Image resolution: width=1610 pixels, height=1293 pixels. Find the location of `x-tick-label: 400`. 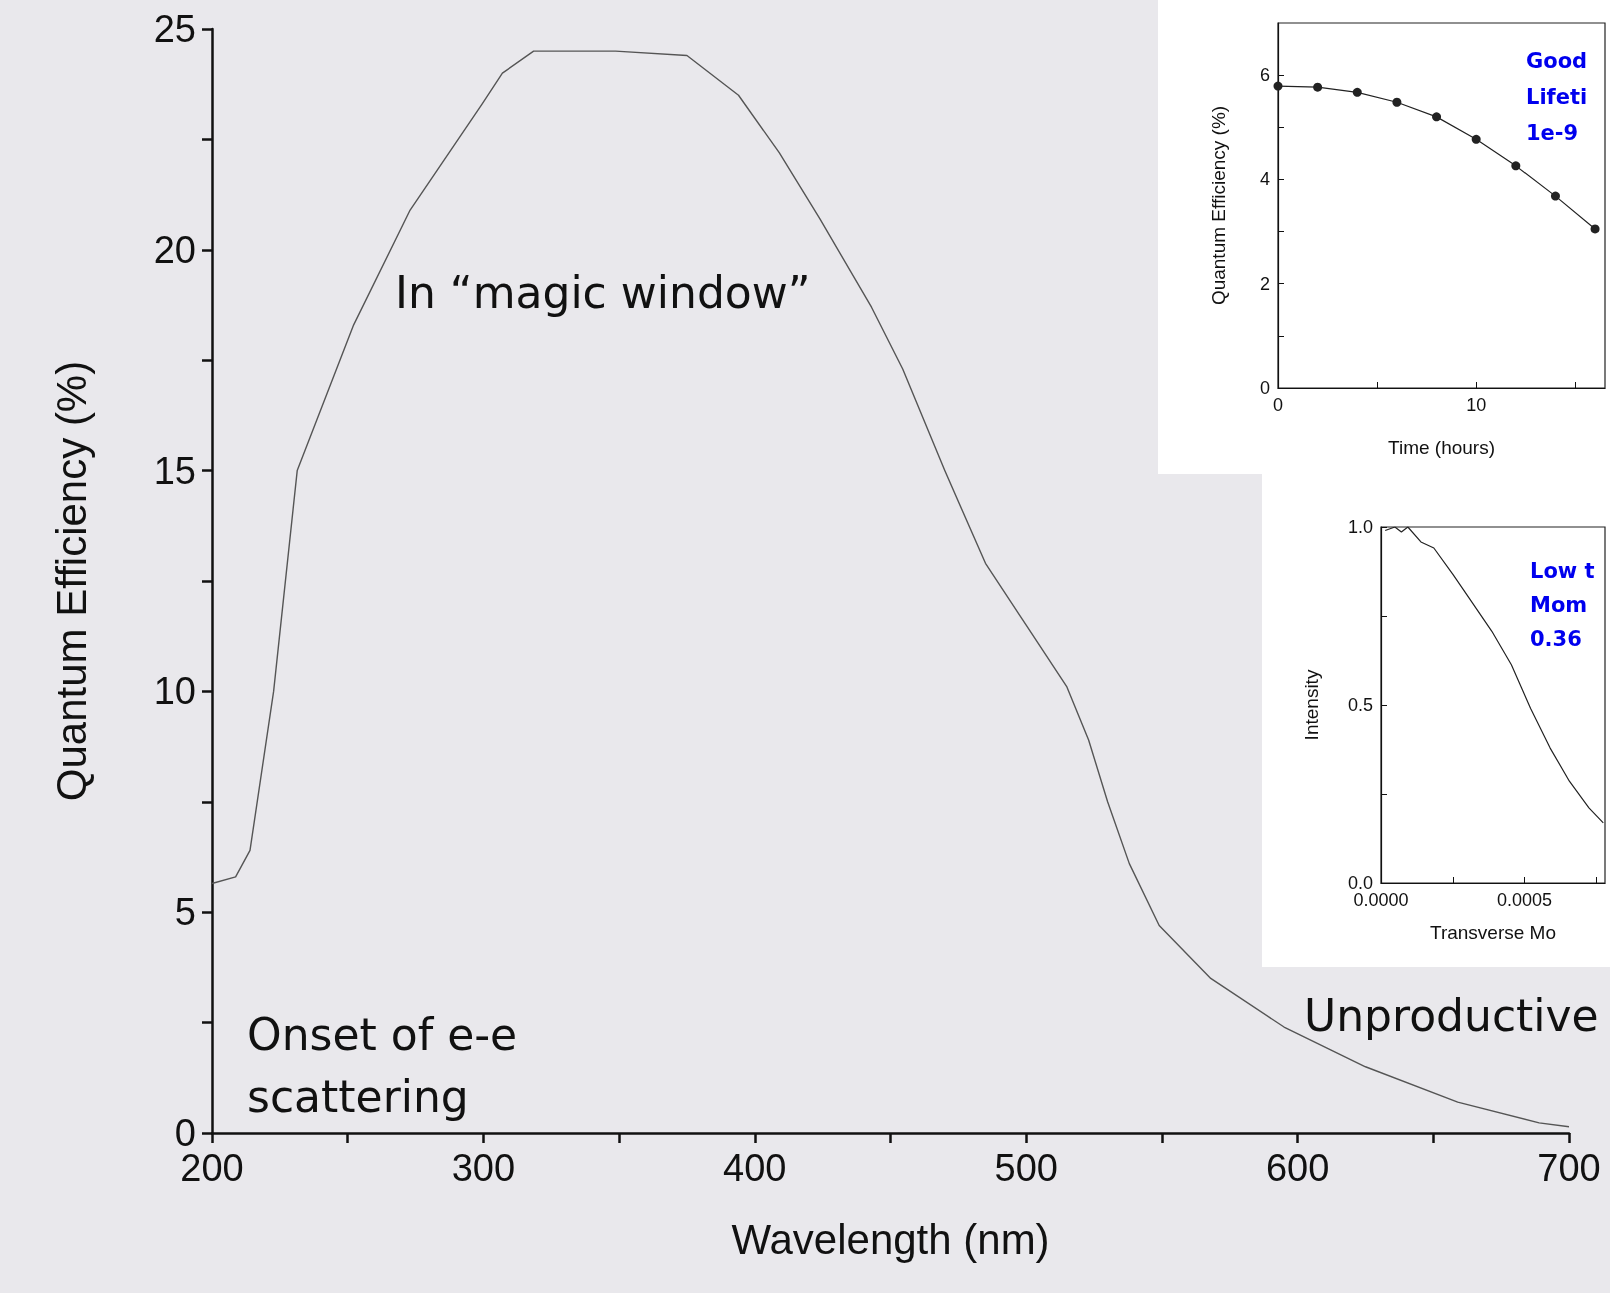

x-tick-label: 400 is located at coordinates (755, 1168).